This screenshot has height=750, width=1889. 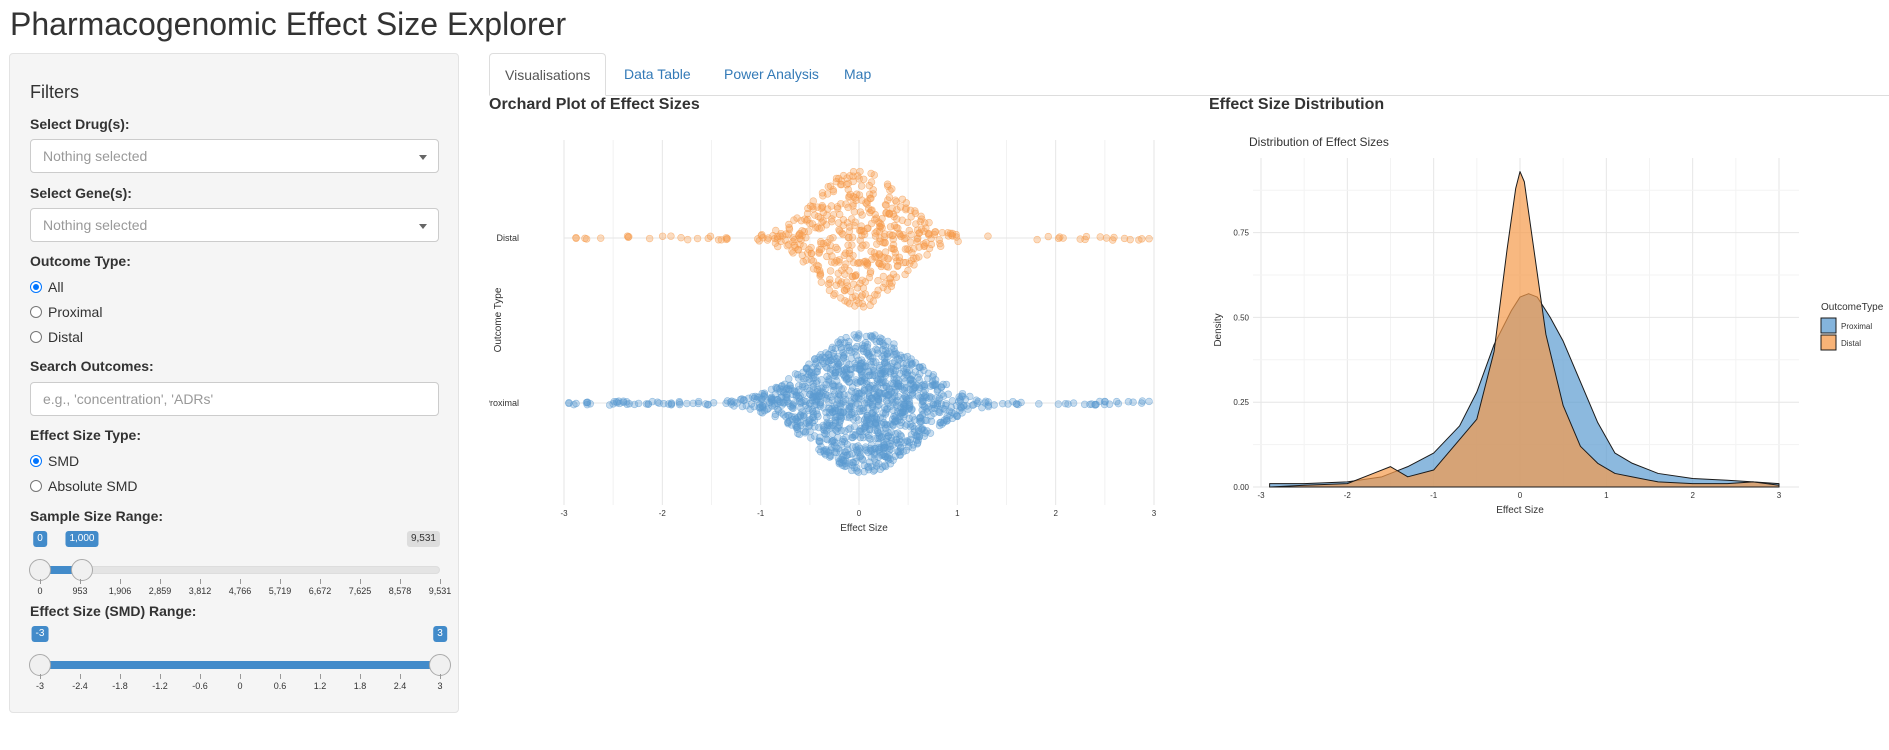 I want to click on search-outcomes-input, so click(x=234, y=399).